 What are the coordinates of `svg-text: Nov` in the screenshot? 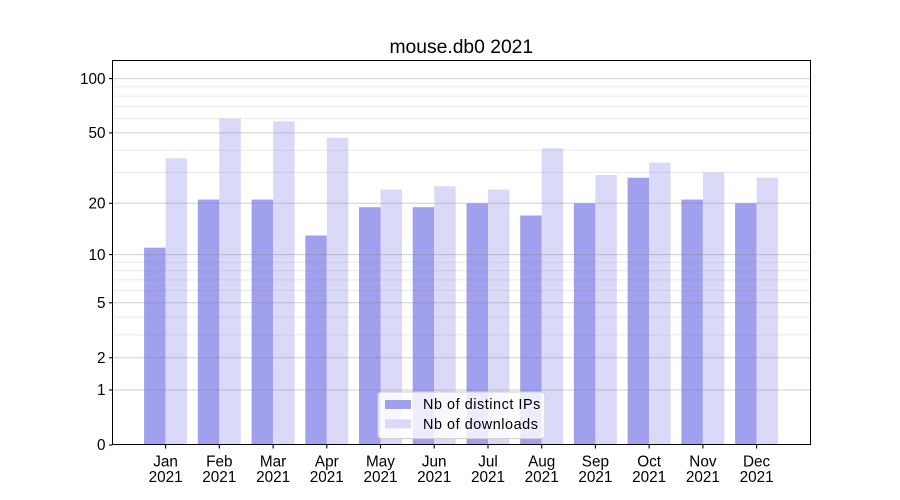 It's located at (703, 462).